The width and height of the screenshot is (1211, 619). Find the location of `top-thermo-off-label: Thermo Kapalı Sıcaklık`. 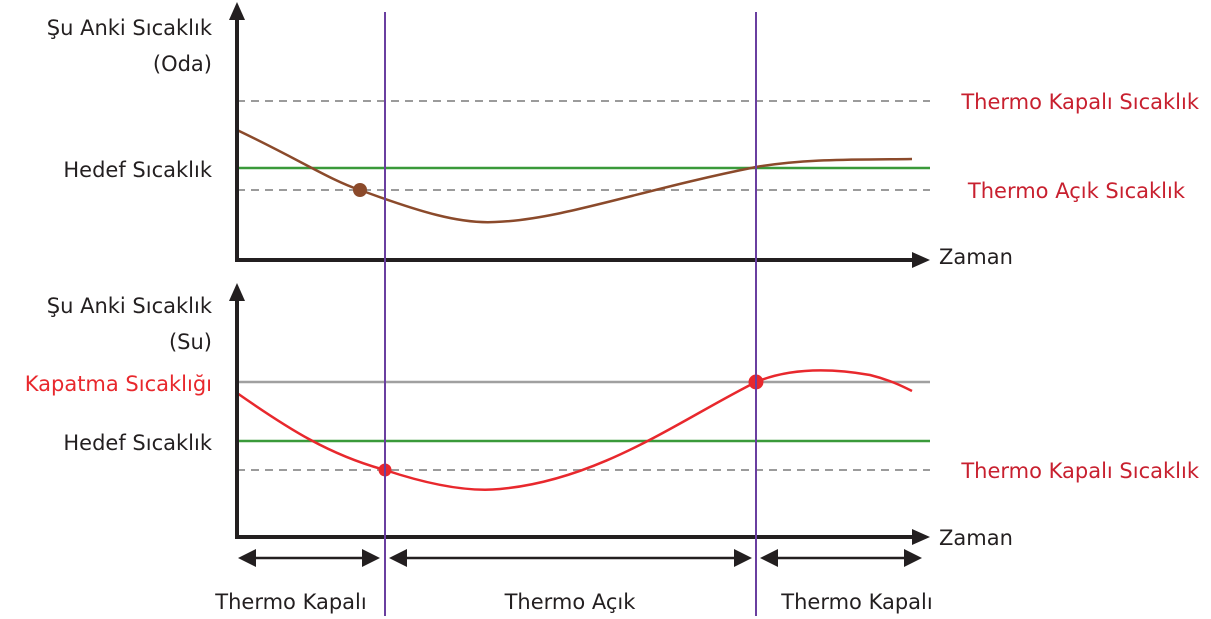

top-thermo-off-label: Thermo Kapalı Sıcaklık is located at coordinates (1080, 102).